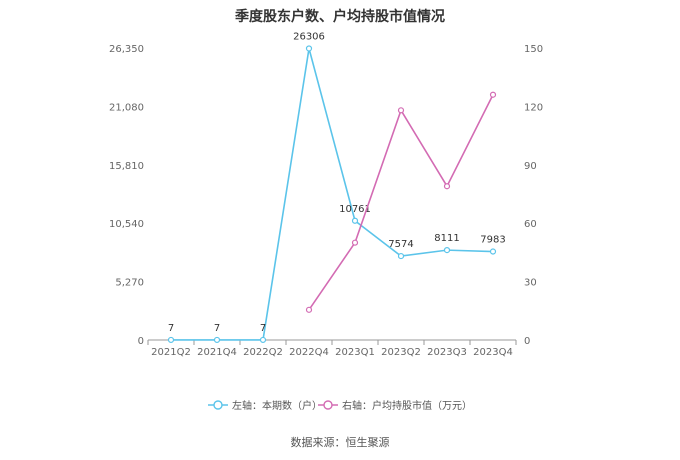 Image resolution: width=680 pixels, height=460 pixels. I want to click on legend-label-2: 右轴：户均持股市值（万元）, so click(407, 405).